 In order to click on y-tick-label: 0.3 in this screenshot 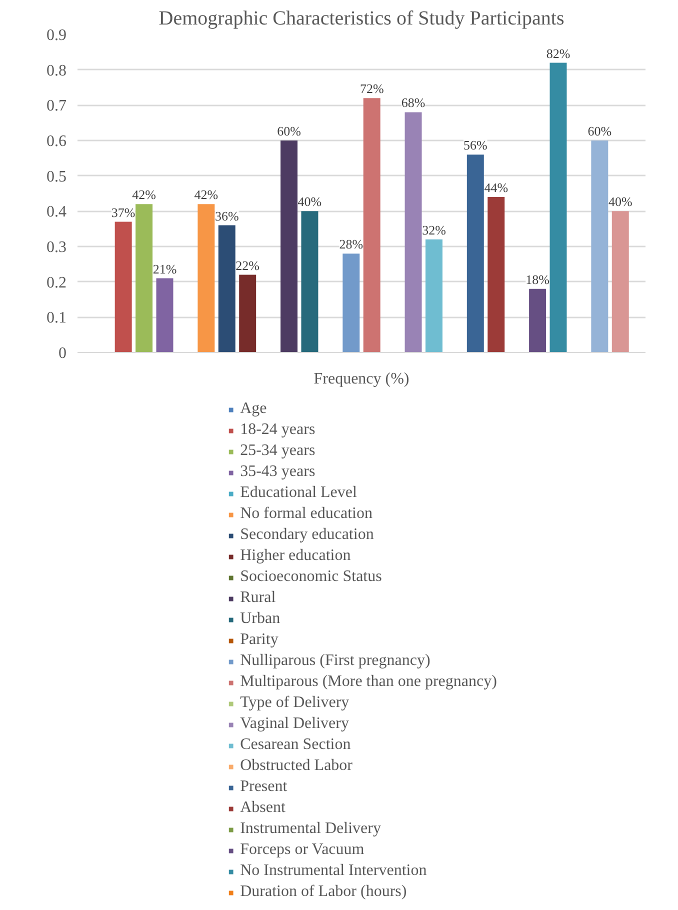, I will do `click(56, 247)`.